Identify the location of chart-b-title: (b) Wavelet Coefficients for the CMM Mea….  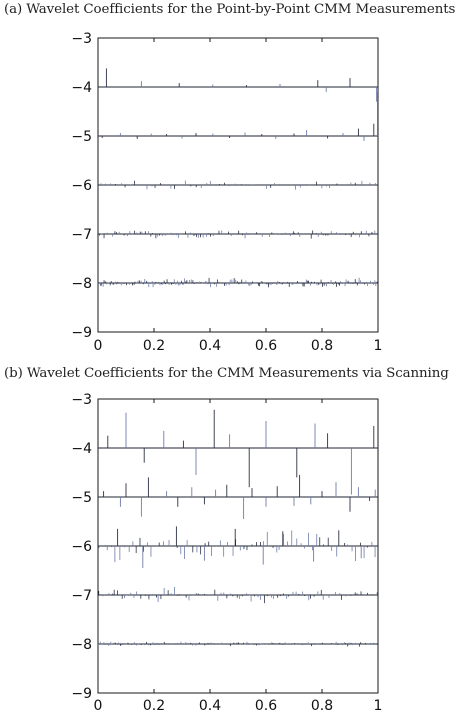
(226, 373).